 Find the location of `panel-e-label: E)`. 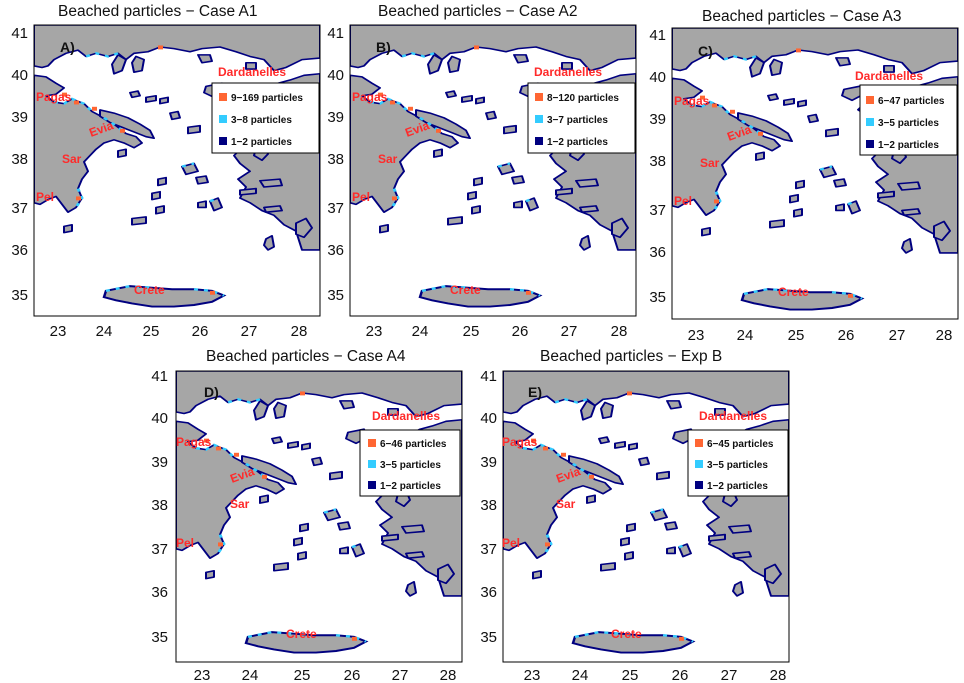

panel-e-label: E) is located at coordinates (535, 392).